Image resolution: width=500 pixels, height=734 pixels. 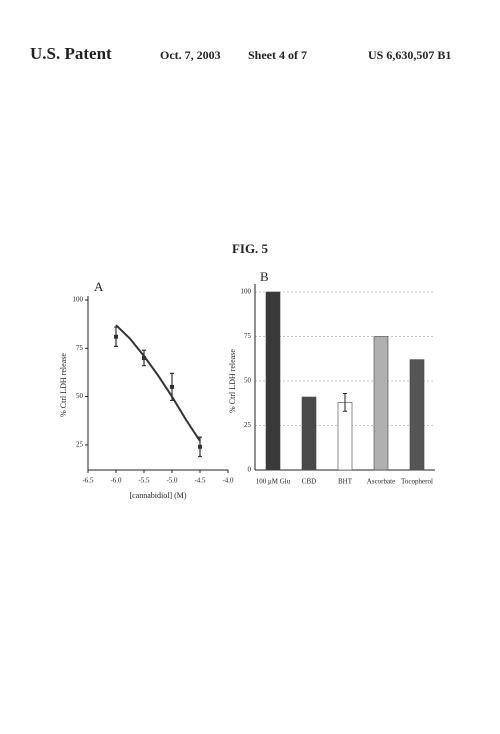 What do you see at coordinates (250, 470) in the screenshot?
I see `y-tick-label: 0` at bounding box center [250, 470].